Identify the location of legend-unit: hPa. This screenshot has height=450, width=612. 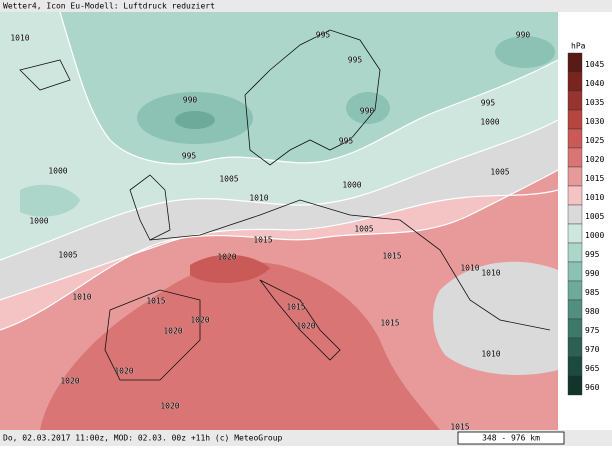
(578, 46).